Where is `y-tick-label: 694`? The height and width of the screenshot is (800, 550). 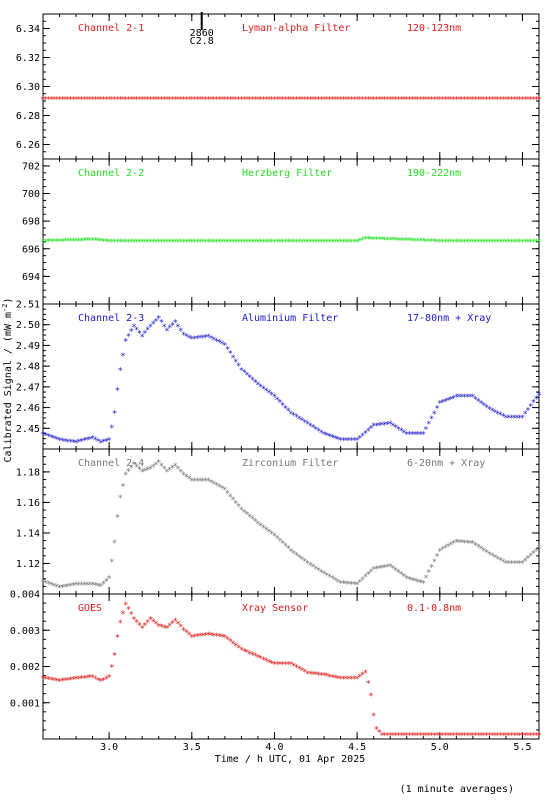 y-tick-label: 694 is located at coordinates (31, 277).